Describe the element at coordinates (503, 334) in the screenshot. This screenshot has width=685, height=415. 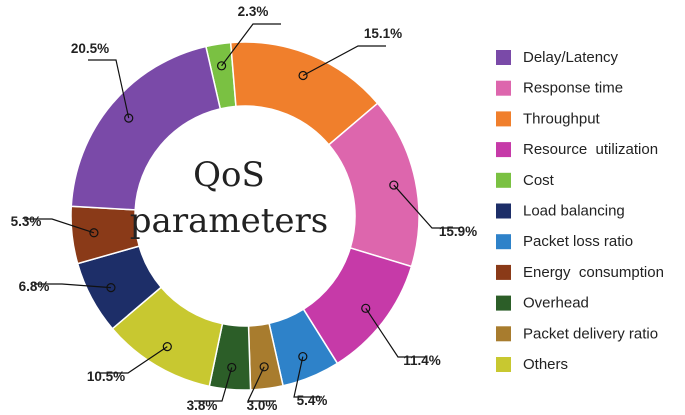
I see `legend-swatch-packet-delivery-ratio` at that location.